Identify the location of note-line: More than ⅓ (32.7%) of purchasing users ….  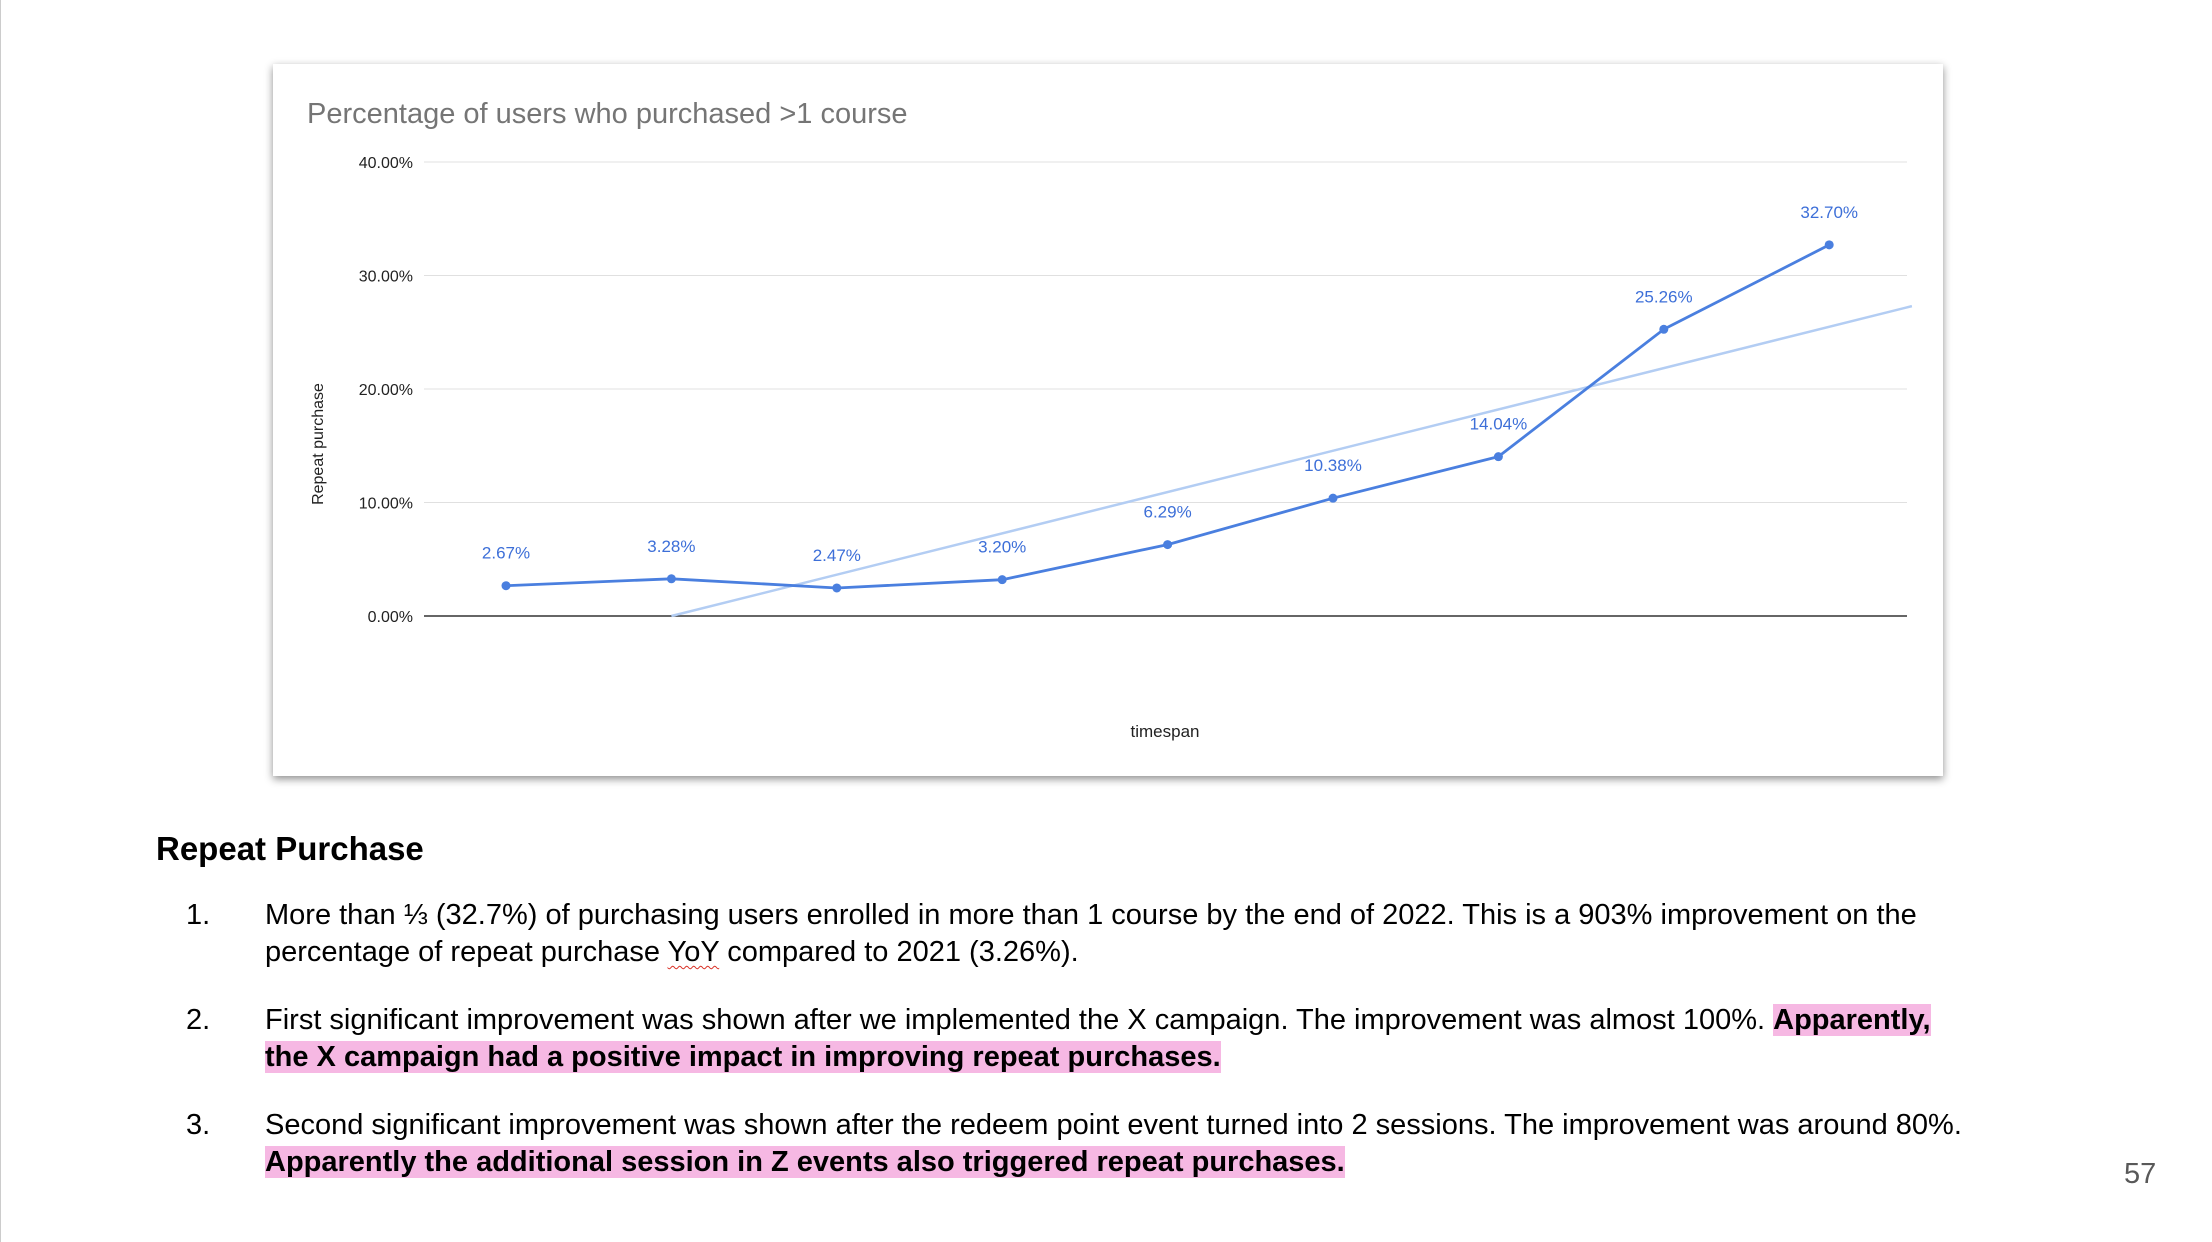
(1091, 915).